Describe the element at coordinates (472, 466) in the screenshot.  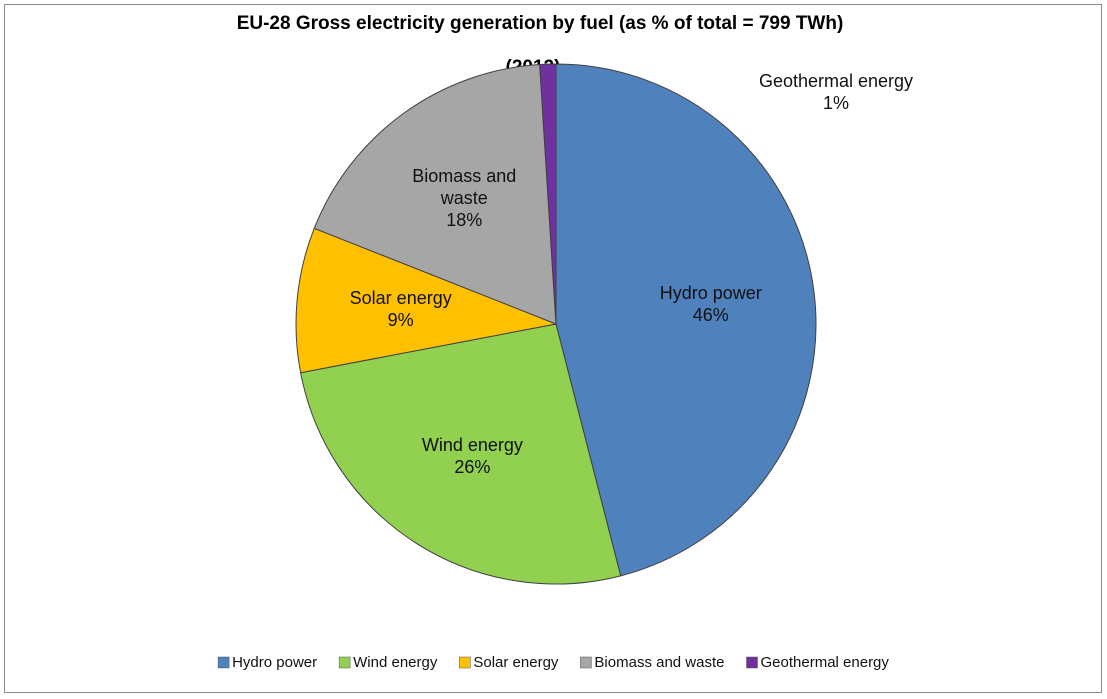
I see `slice-label-value: 26%` at that location.